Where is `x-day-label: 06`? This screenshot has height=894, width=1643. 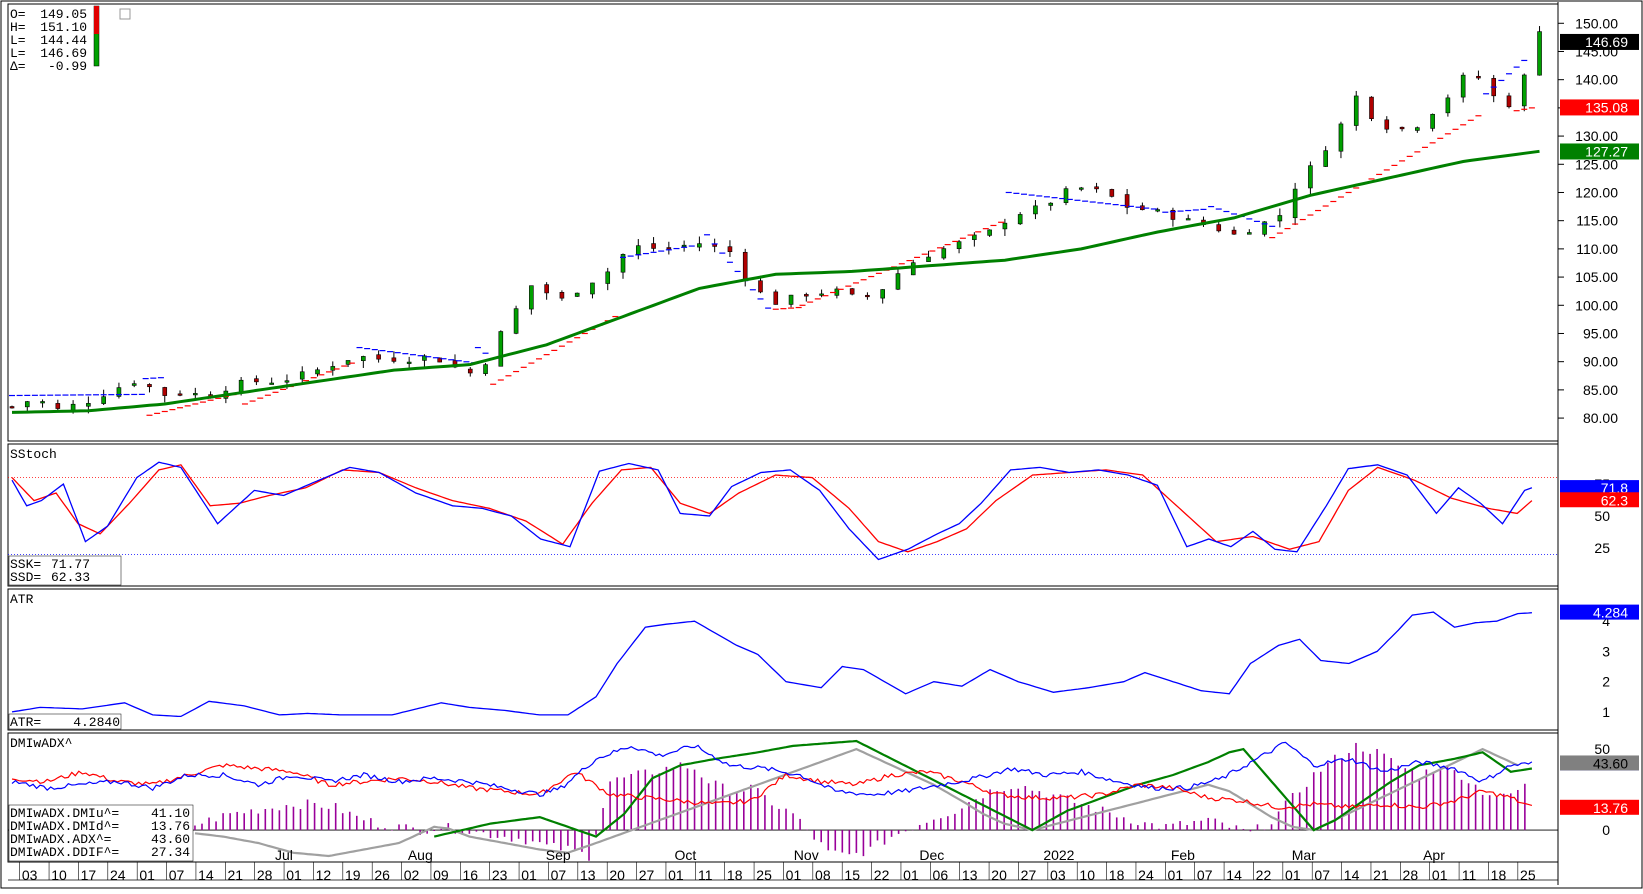 x-day-label: 06 is located at coordinates (941, 875).